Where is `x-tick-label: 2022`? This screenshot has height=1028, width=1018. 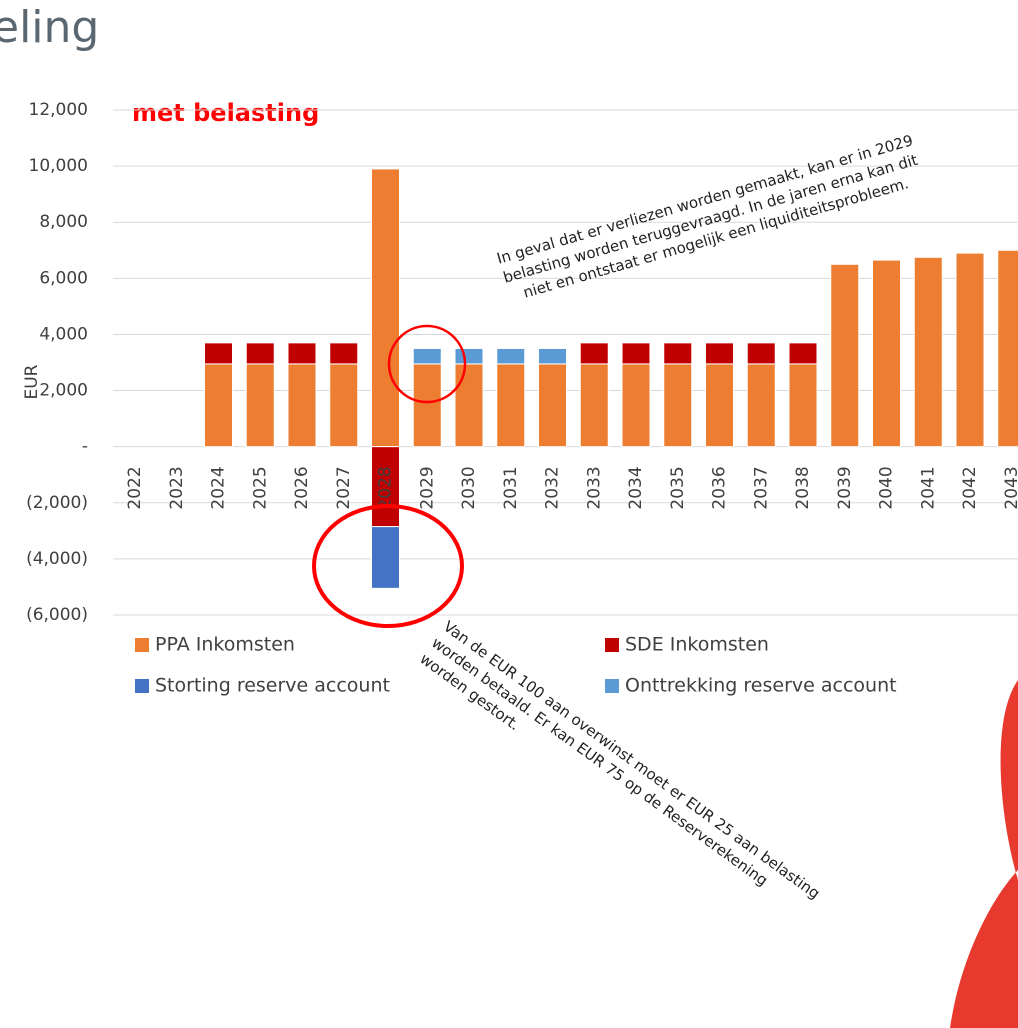 x-tick-label: 2022 is located at coordinates (135, 487).